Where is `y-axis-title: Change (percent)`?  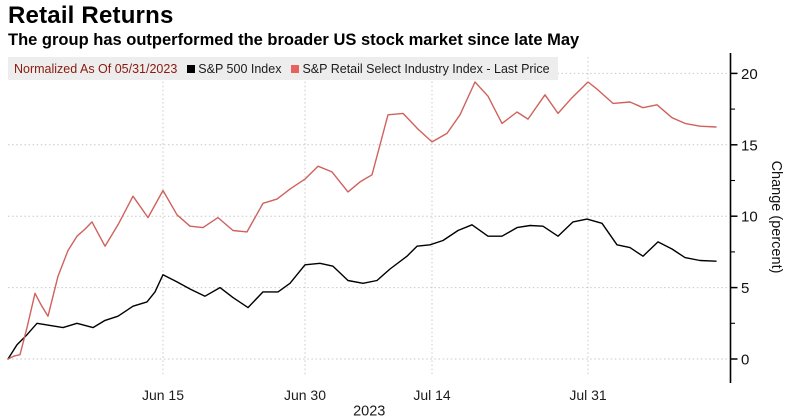
y-axis-title: Change (percent) is located at coordinates (776, 217).